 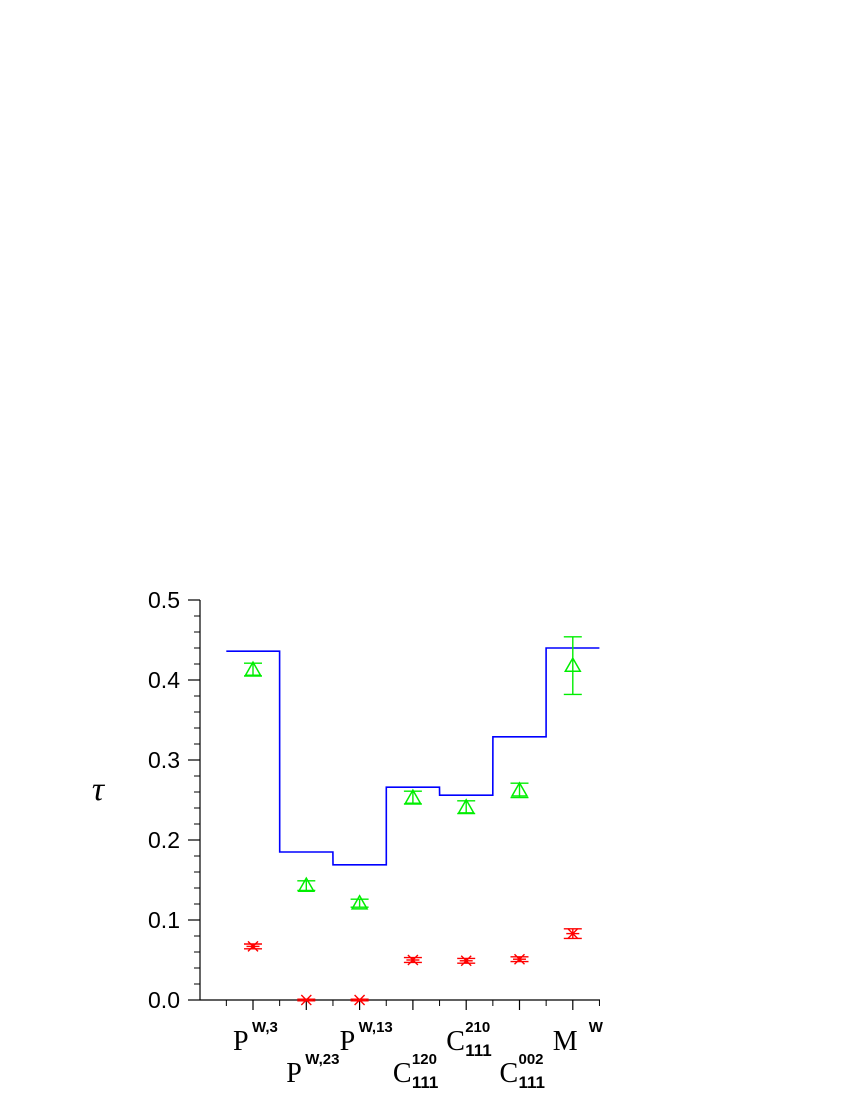 What do you see at coordinates (416, 1071) in the screenshot?
I see `x-tick-label: C 120 111` at bounding box center [416, 1071].